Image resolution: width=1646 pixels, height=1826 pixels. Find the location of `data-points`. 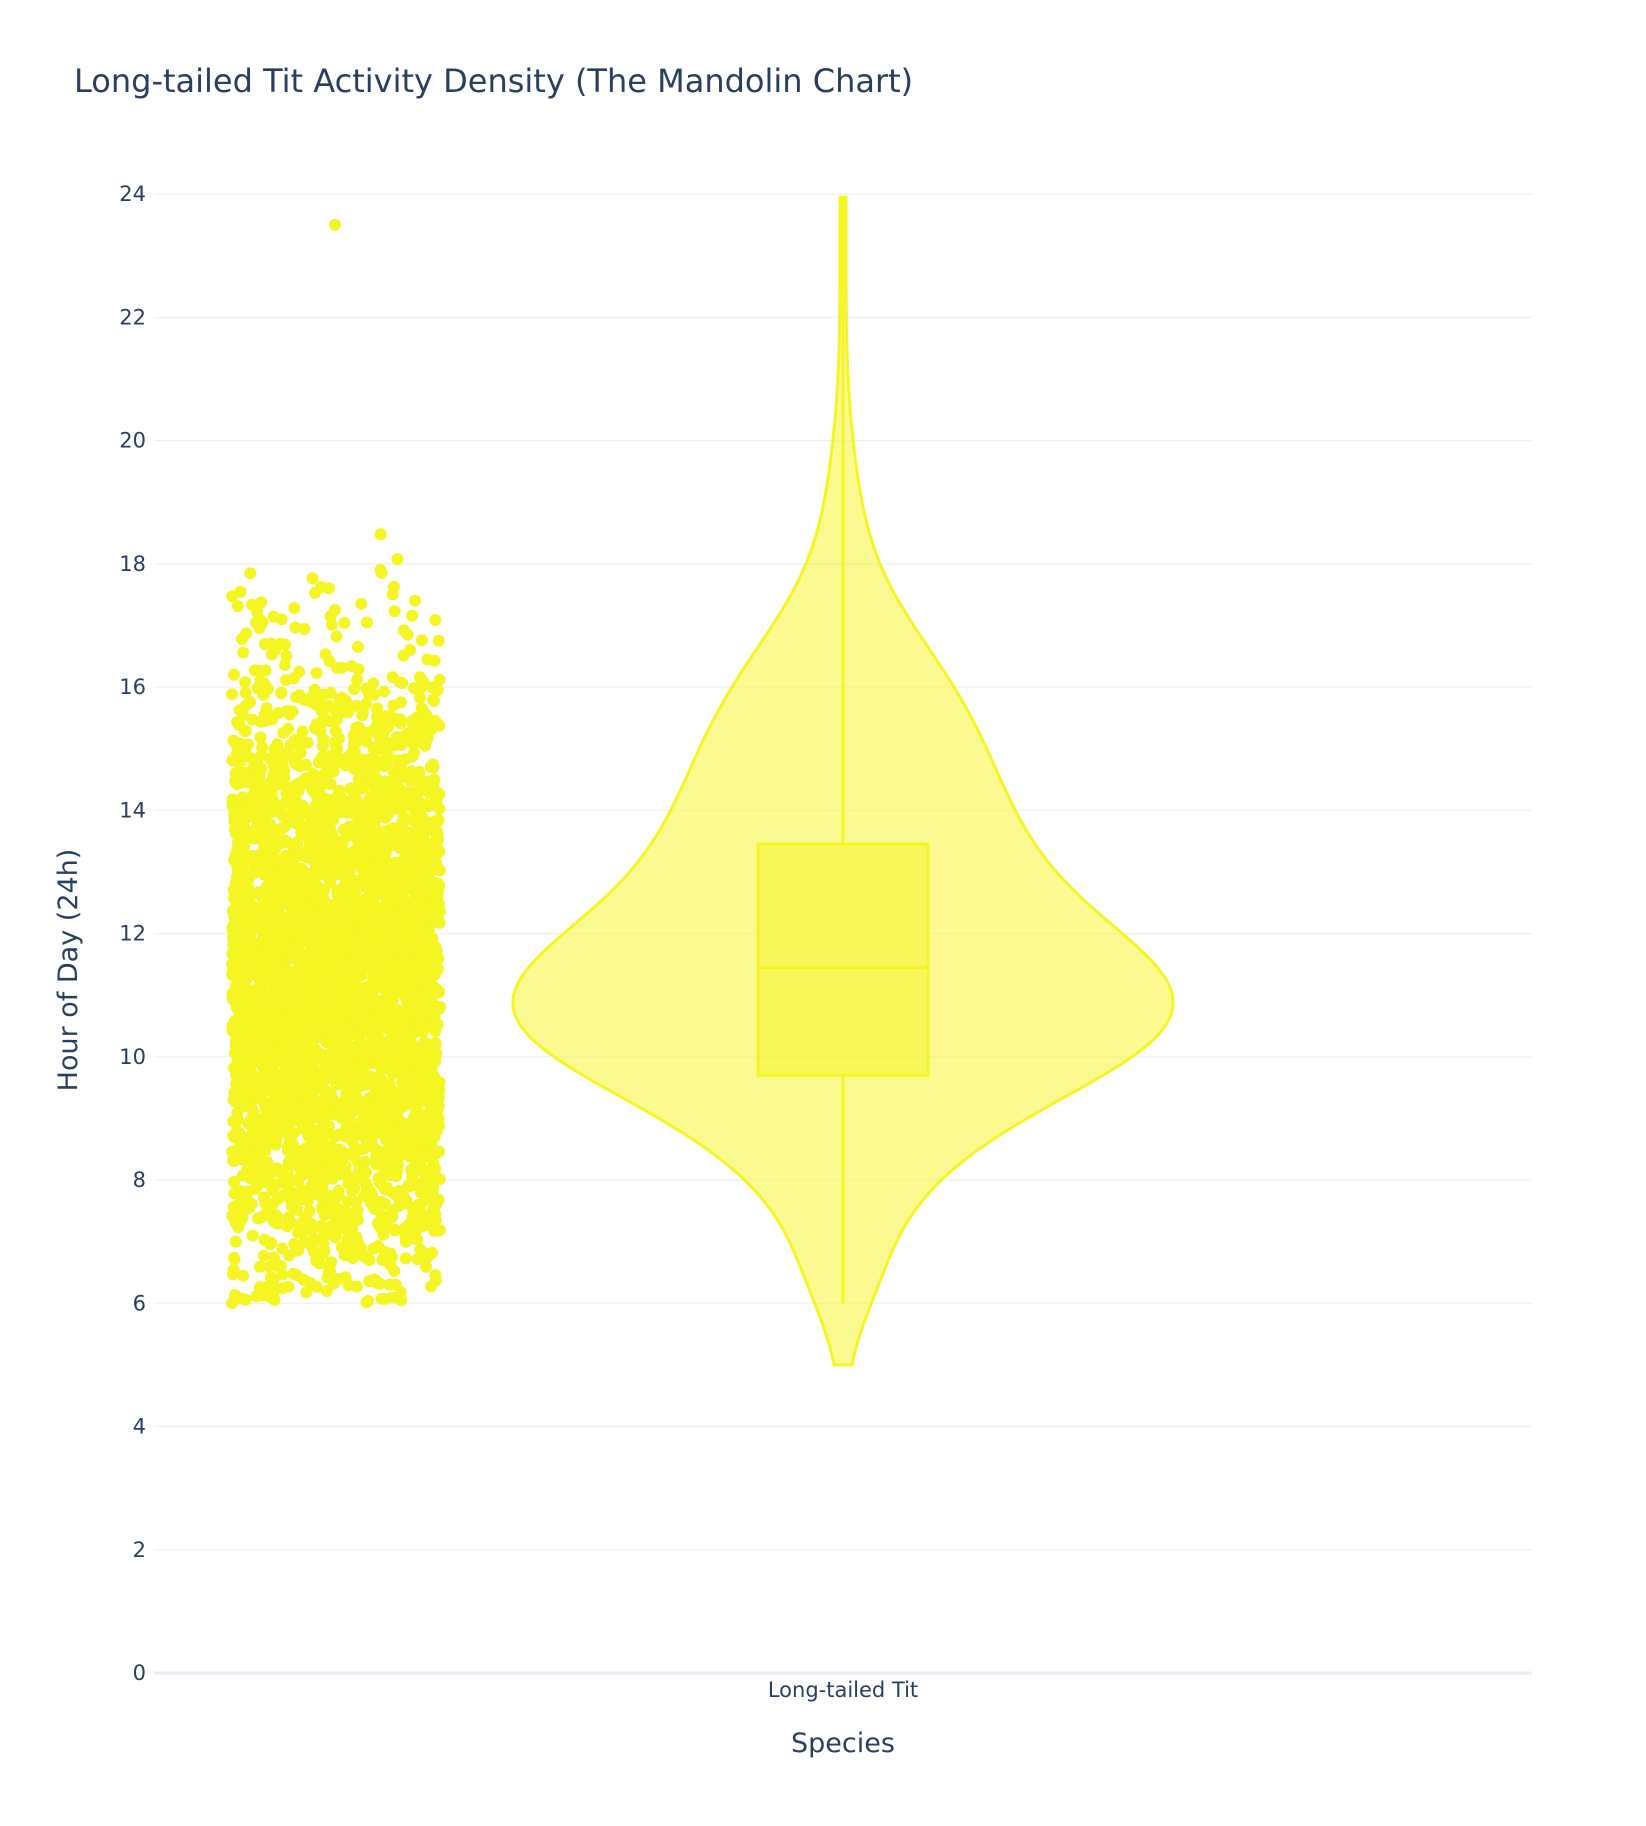

data-points is located at coordinates (336, 764).